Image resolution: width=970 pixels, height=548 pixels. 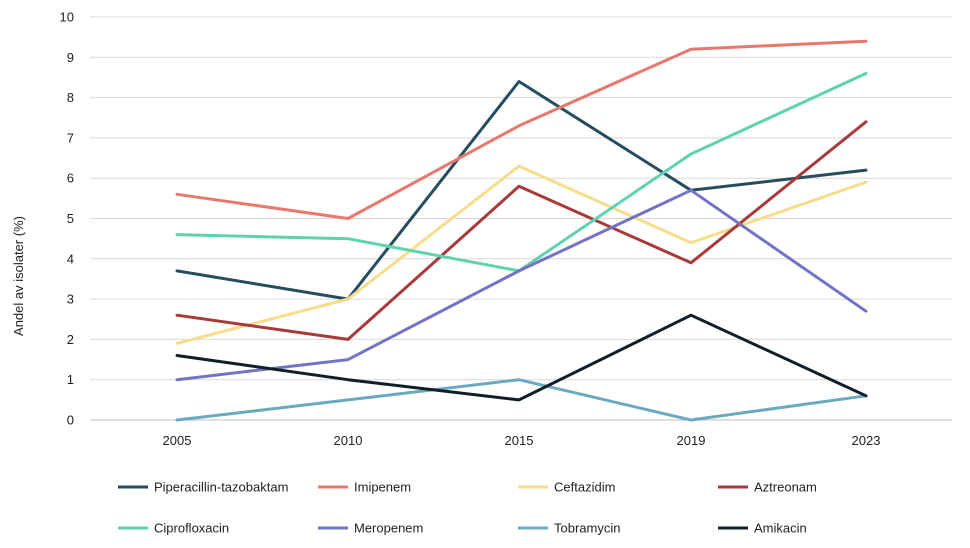 I want to click on x-axis-ticks: 2005 2010 2015 2019 2023, so click(x=522, y=440).